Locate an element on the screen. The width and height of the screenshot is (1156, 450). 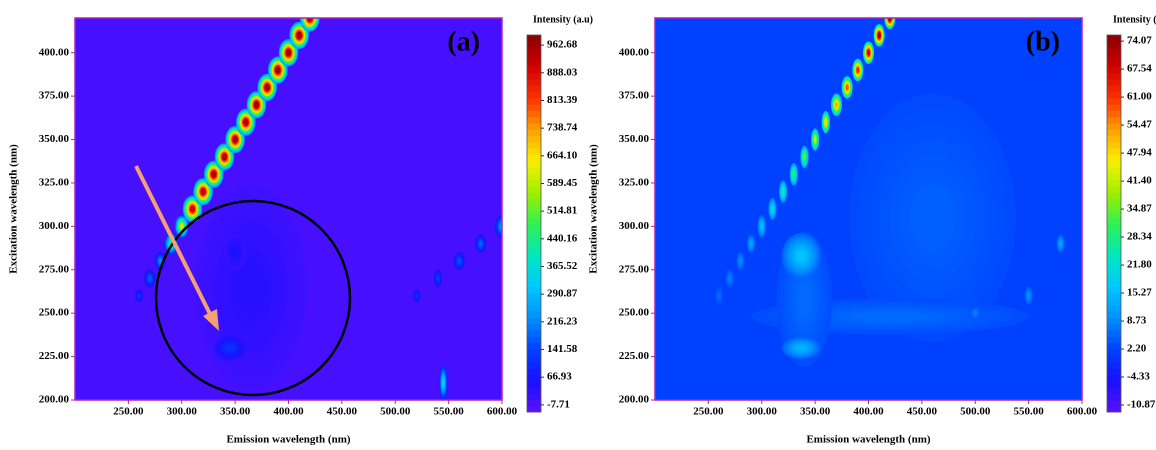
colorbar-tick-label: 365.52 is located at coordinates (562, 266).